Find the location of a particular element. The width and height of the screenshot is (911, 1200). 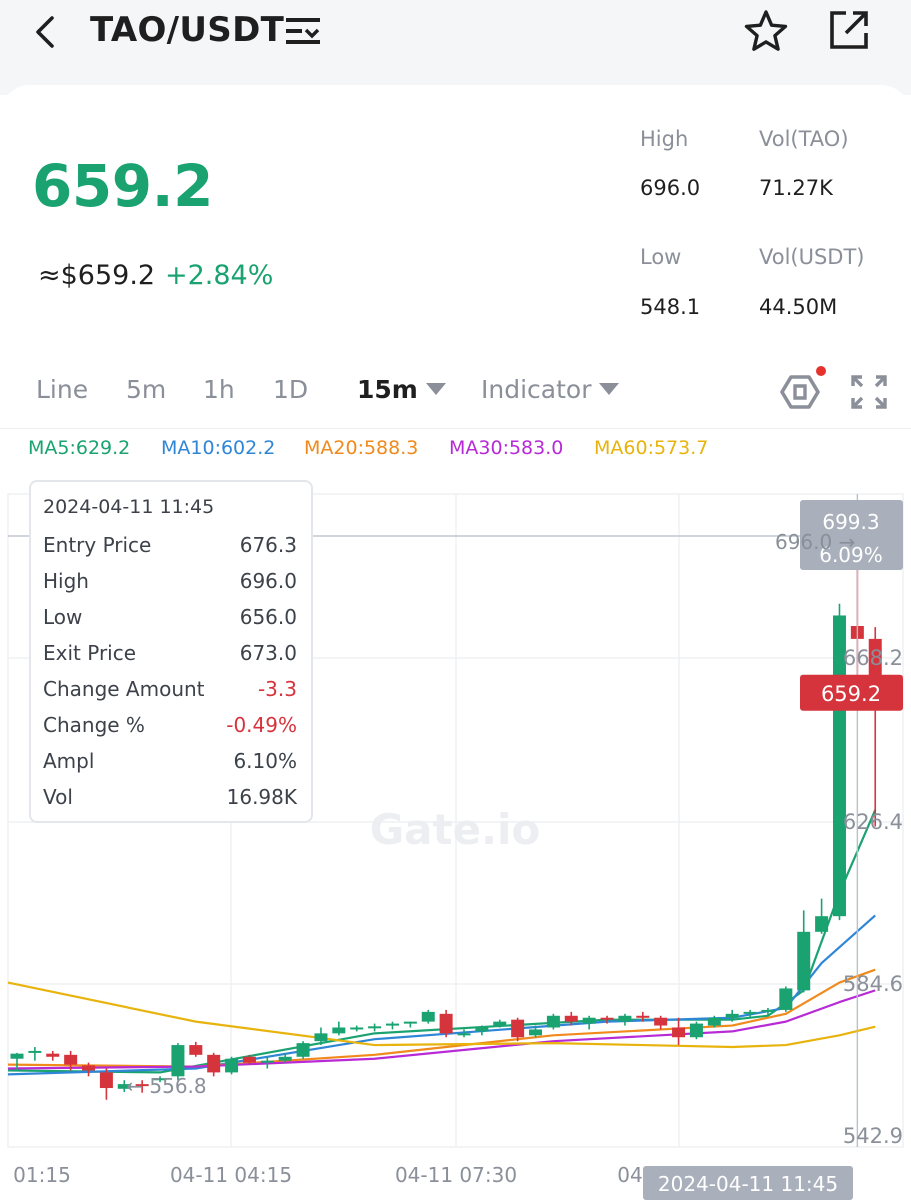

vol-base-value: 71.27K is located at coordinates (796, 188).